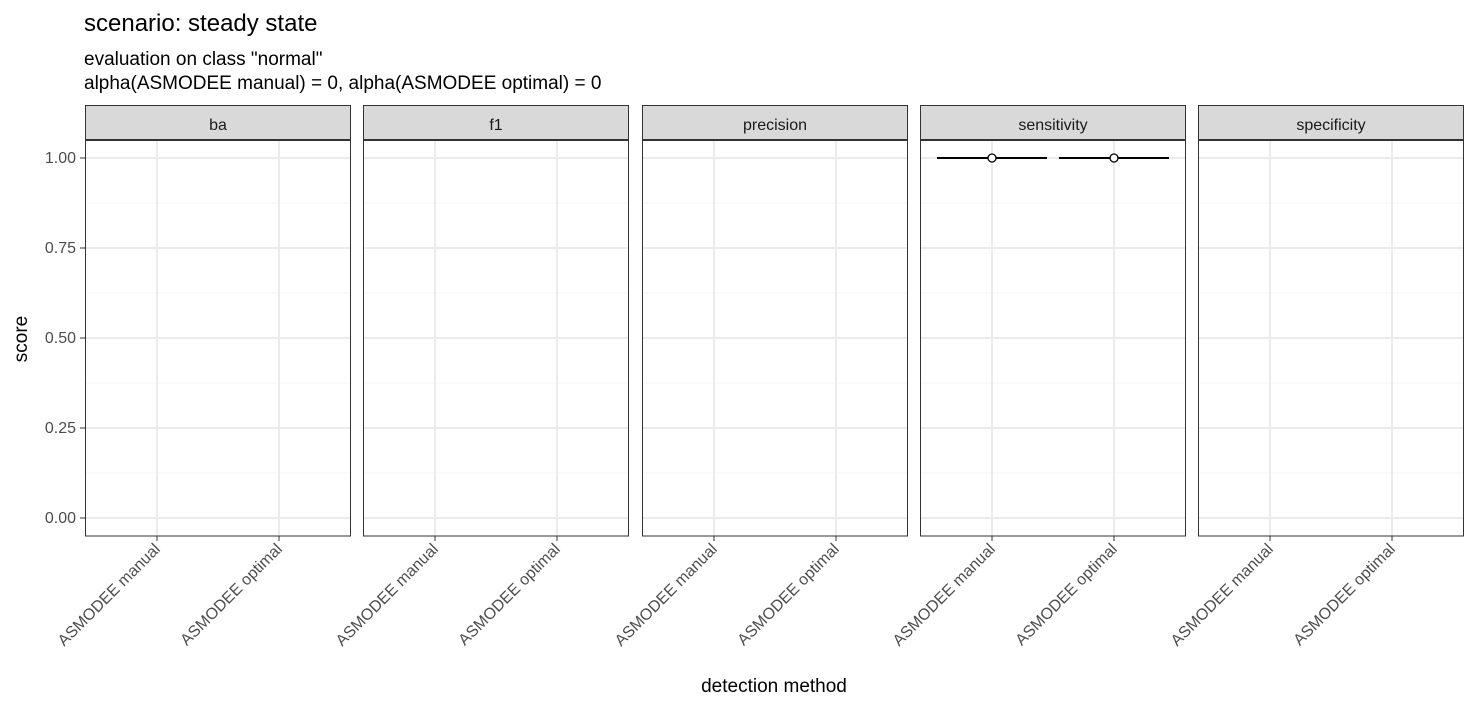 The width and height of the screenshot is (1476, 708). What do you see at coordinates (60, 518) in the screenshot?
I see `y-tick-label: 0.00` at bounding box center [60, 518].